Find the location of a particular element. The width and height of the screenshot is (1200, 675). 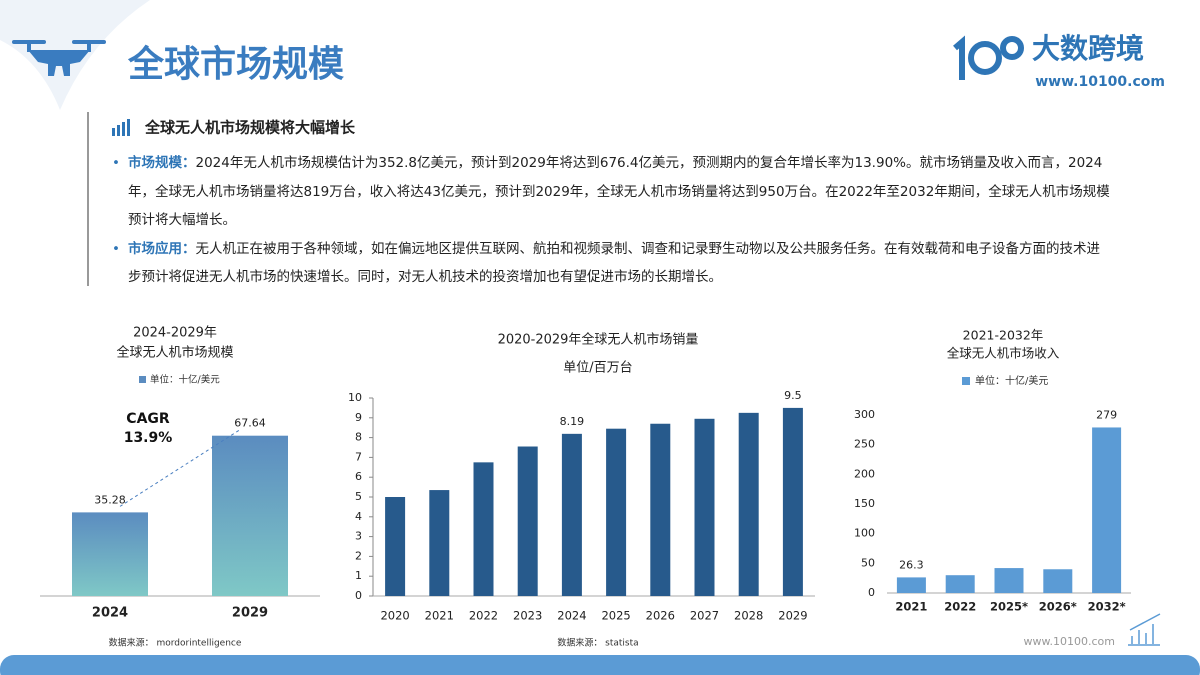

x-tick-label: 2026* is located at coordinates (1058, 607).